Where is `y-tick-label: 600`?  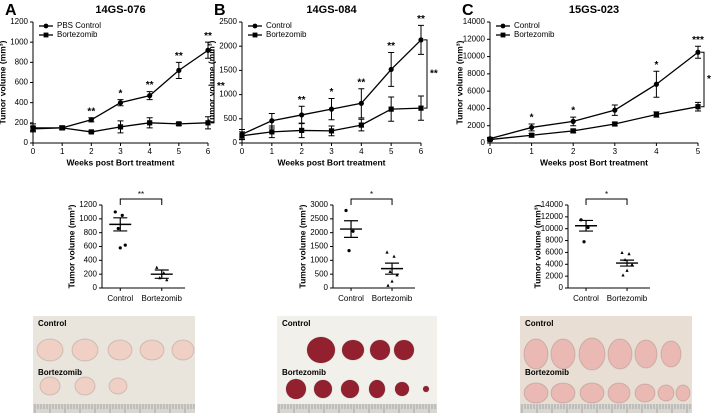
y-tick-label: 600 is located at coordinates (91, 246).